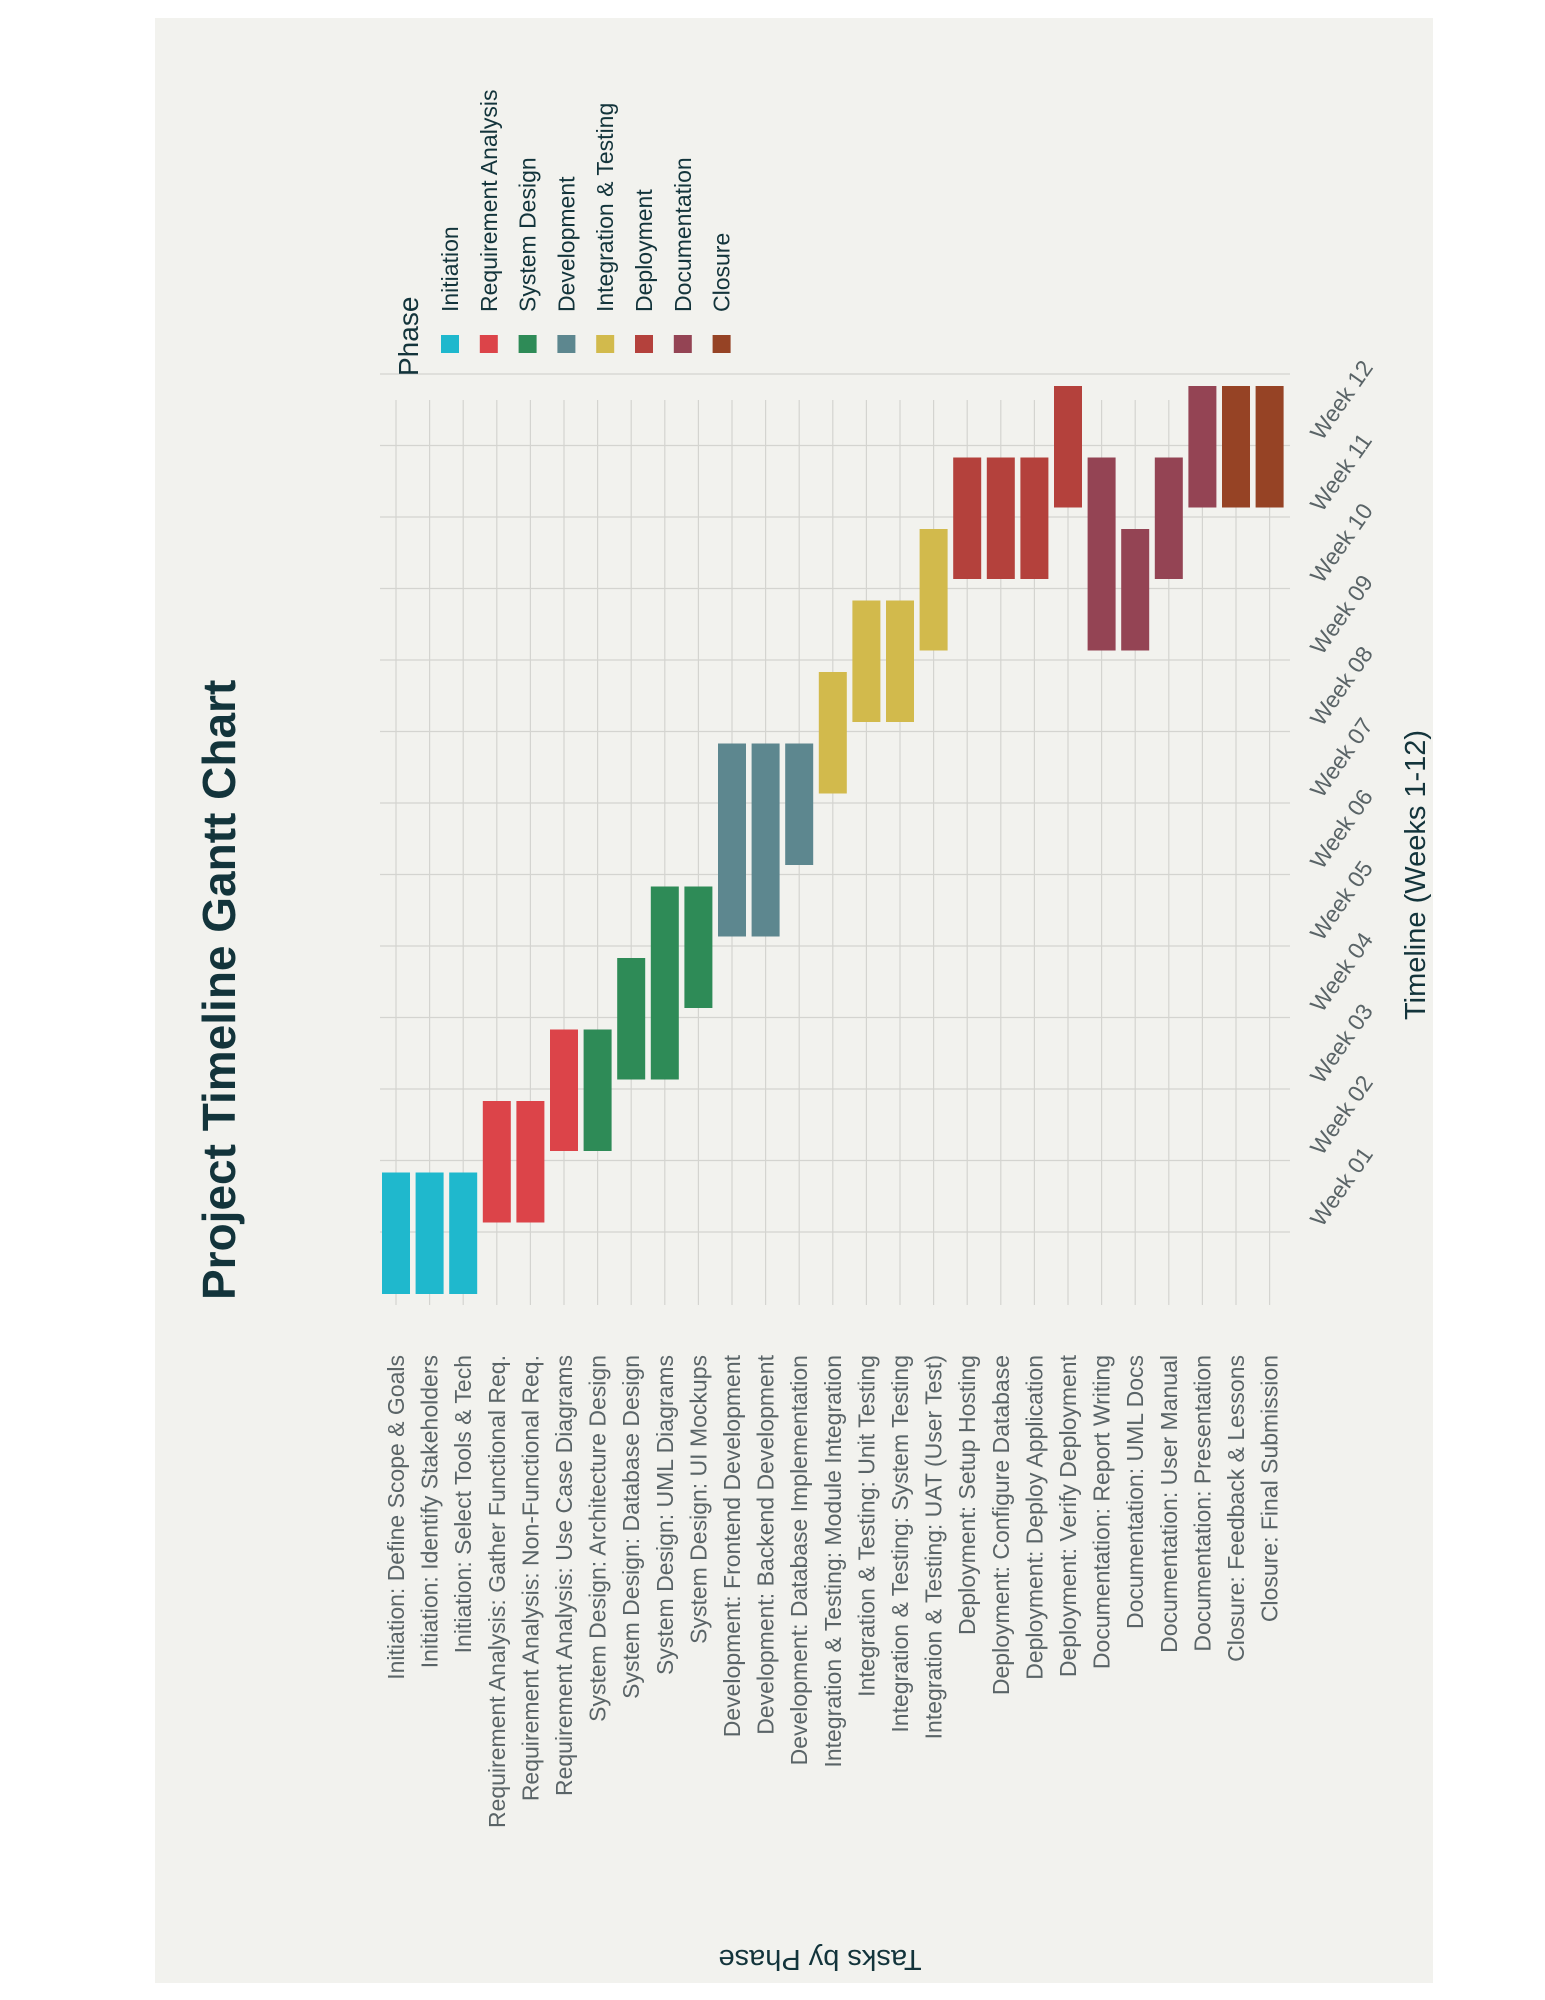  Describe the element at coordinates (564, 1575) in the screenshot. I see `task-label: Requirement Analysis: Use Case Diagrams` at that location.